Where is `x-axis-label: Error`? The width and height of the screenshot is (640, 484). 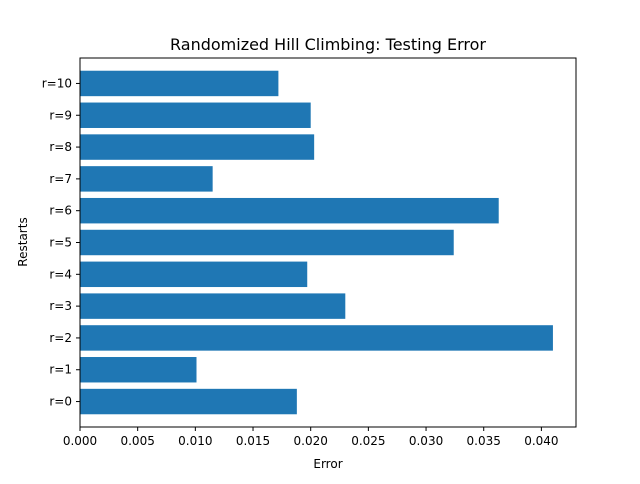
x-axis-label: Error is located at coordinates (327, 464).